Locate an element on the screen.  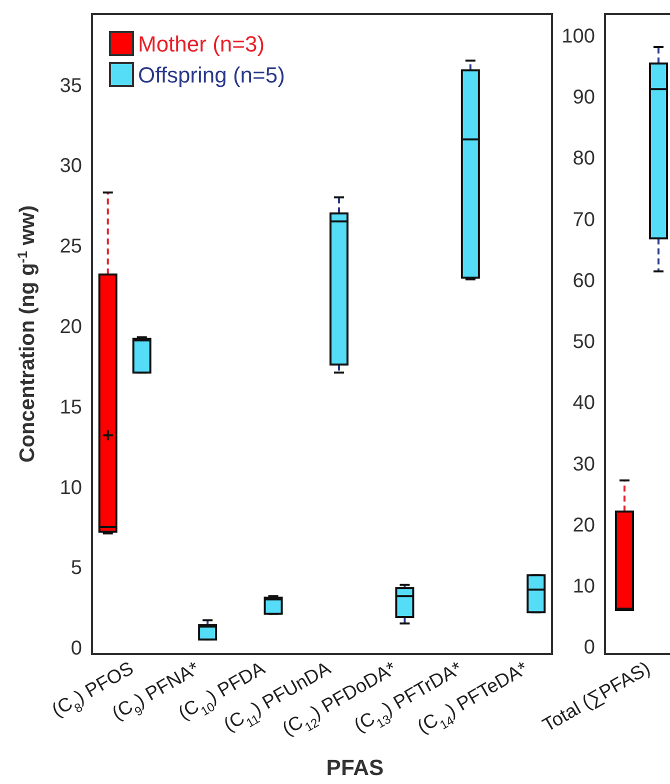
y-tick-label: 80 is located at coordinates (583, 159).